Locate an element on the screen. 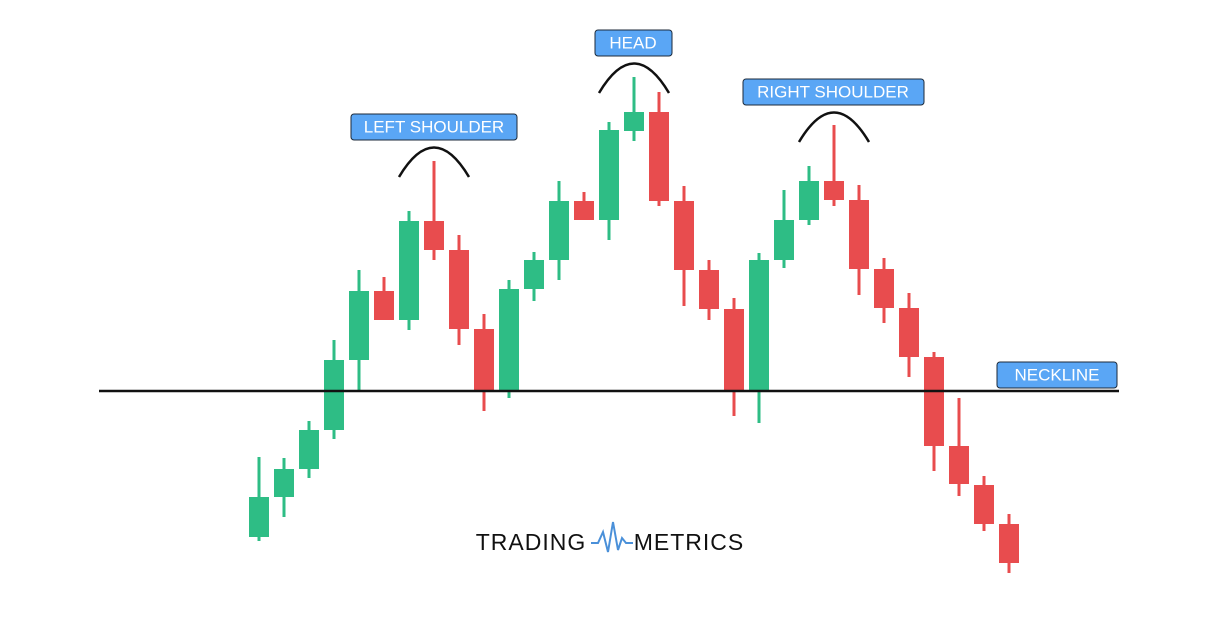  label-box: NECKLINE is located at coordinates (1057, 375).